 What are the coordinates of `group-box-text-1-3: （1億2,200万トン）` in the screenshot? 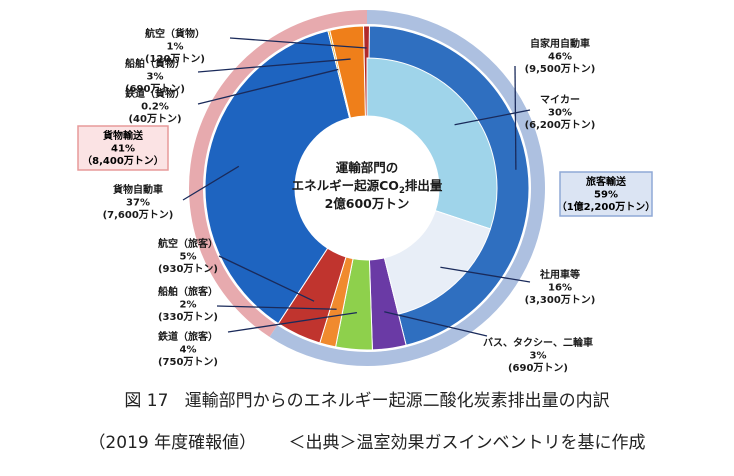 It's located at (606, 206).